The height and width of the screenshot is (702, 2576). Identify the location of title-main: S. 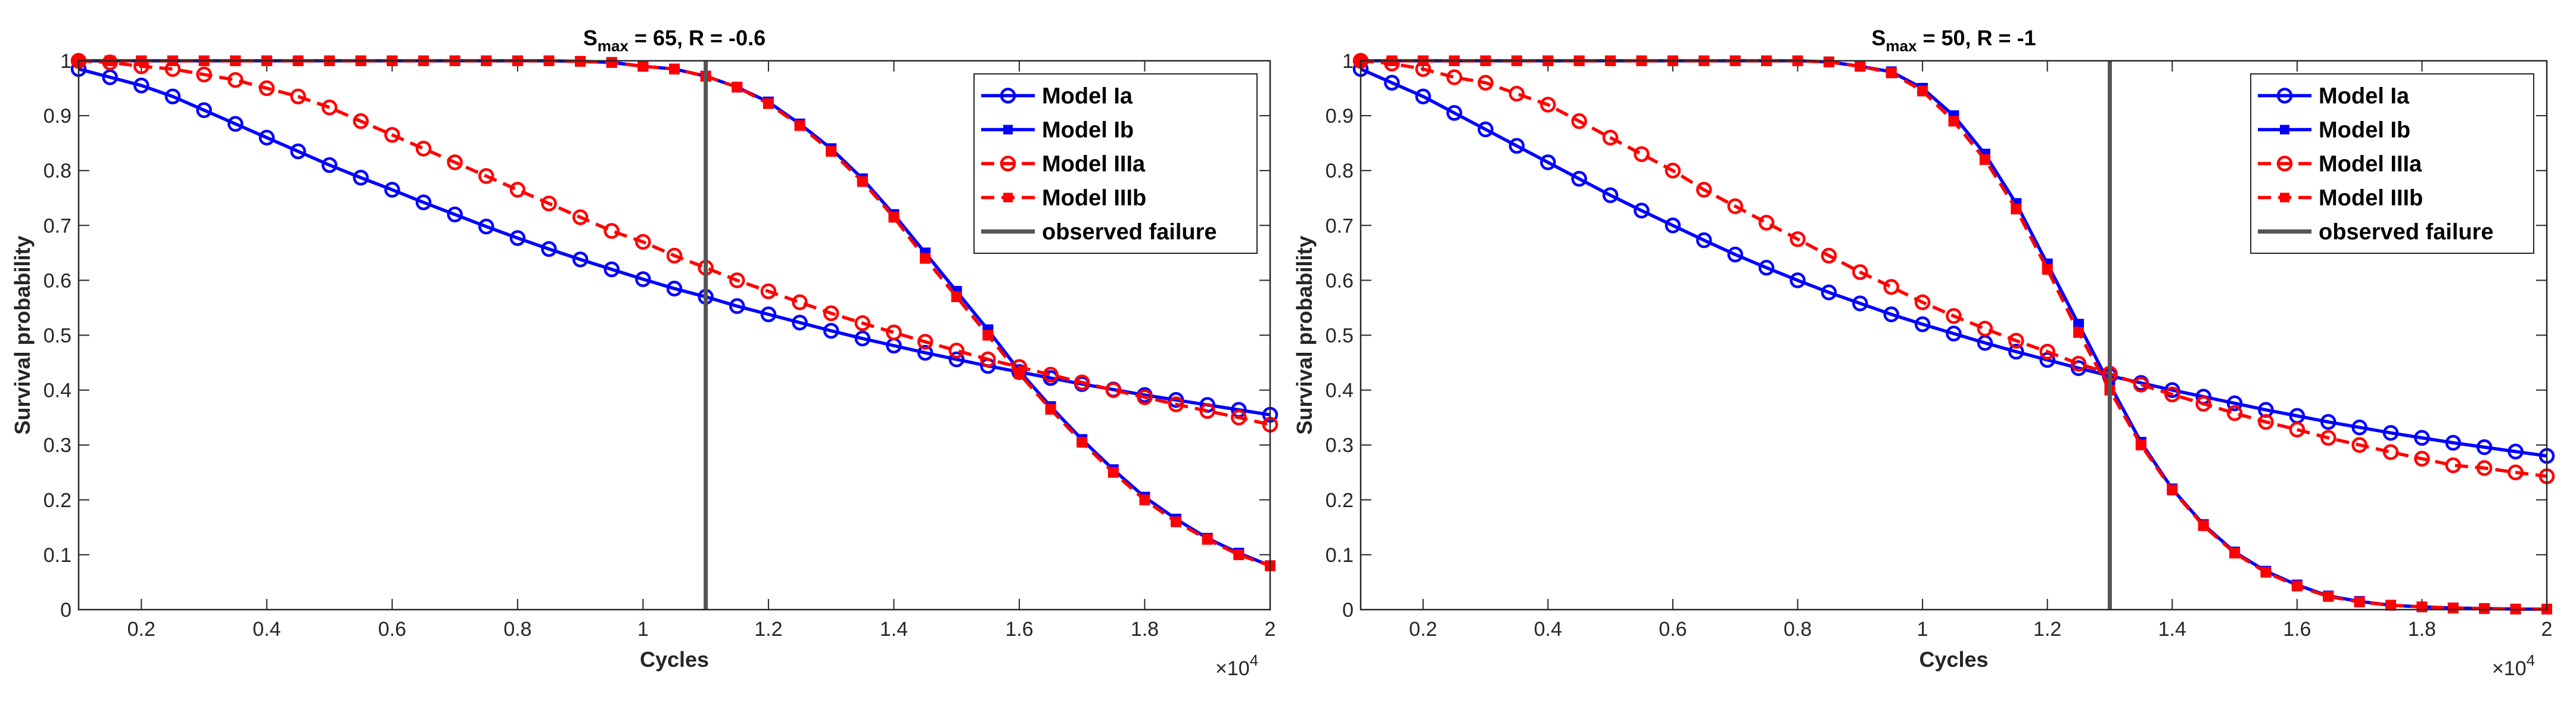
(590, 38).